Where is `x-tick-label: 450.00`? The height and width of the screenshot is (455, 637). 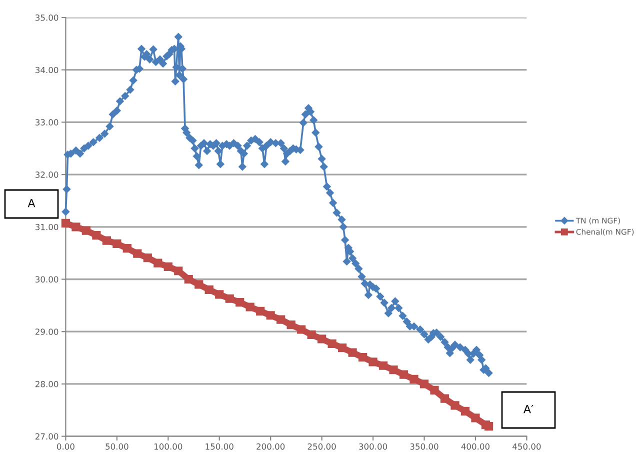
x-tick-label: 450.00 is located at coordinates (526, 446).